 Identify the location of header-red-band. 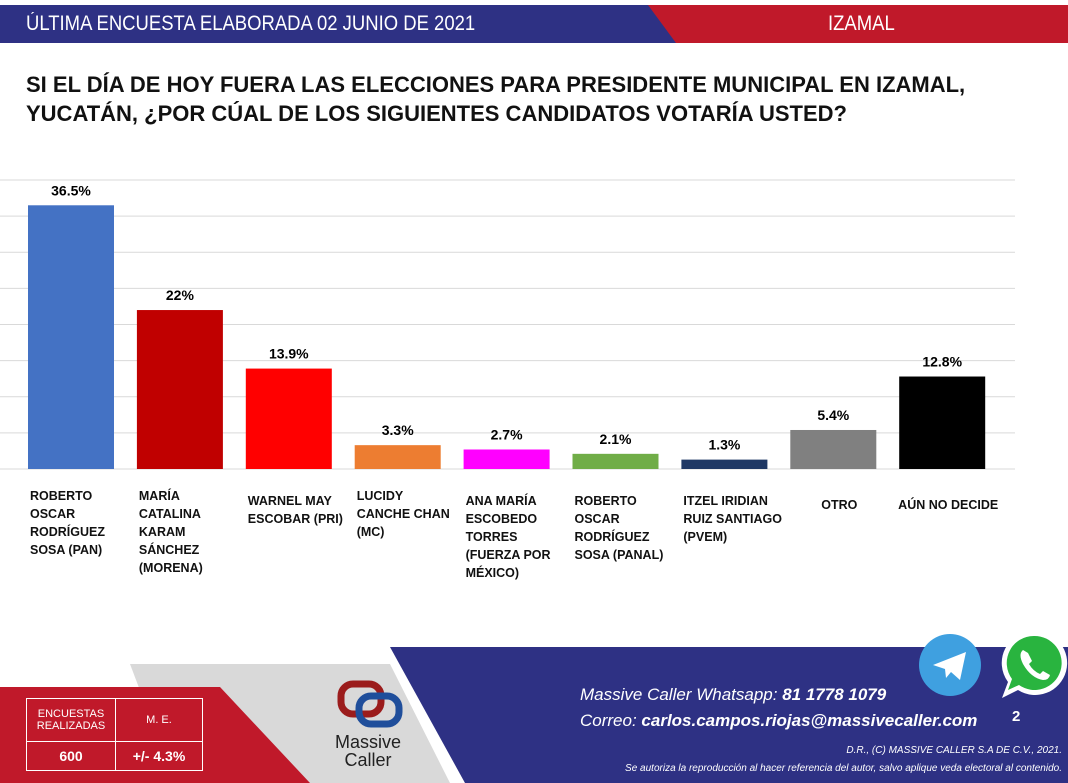
(858, 24).